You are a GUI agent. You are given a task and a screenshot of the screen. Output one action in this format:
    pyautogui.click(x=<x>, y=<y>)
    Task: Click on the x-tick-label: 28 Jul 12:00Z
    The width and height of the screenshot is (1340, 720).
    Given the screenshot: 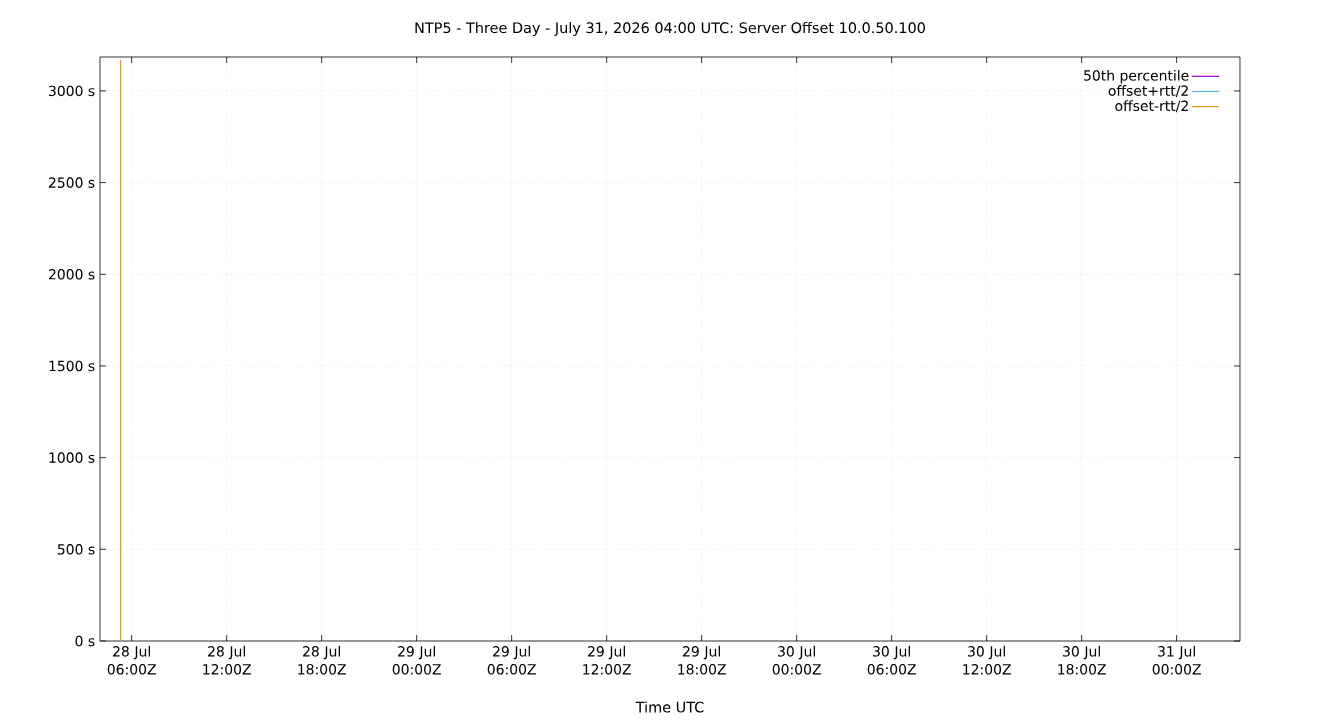 What is the action you would take?
    pyautogui.click(x=227, y=660)
    